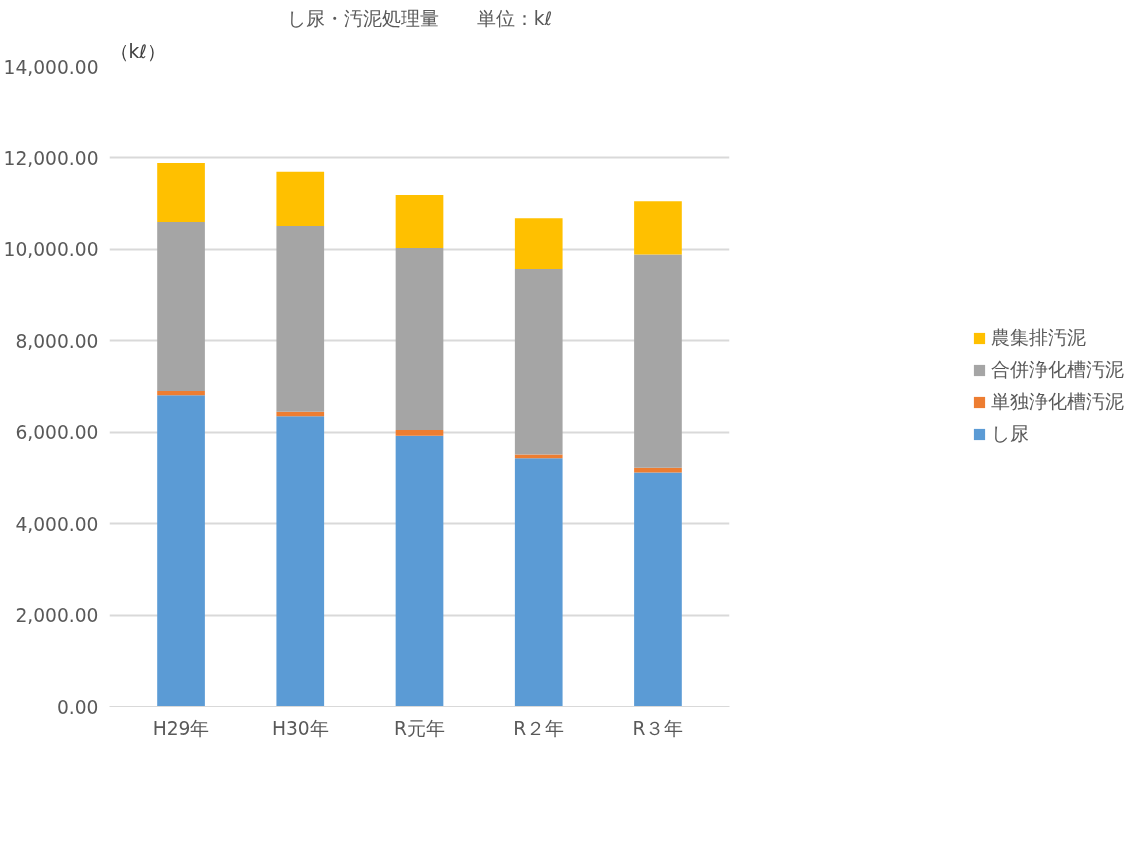 The width and height of the screenshot is (1133, 861). What do you see at coordinates (658, 728) in the screenshot?
I see `x-tick-label: R３年` at bounding box center [658, 728].